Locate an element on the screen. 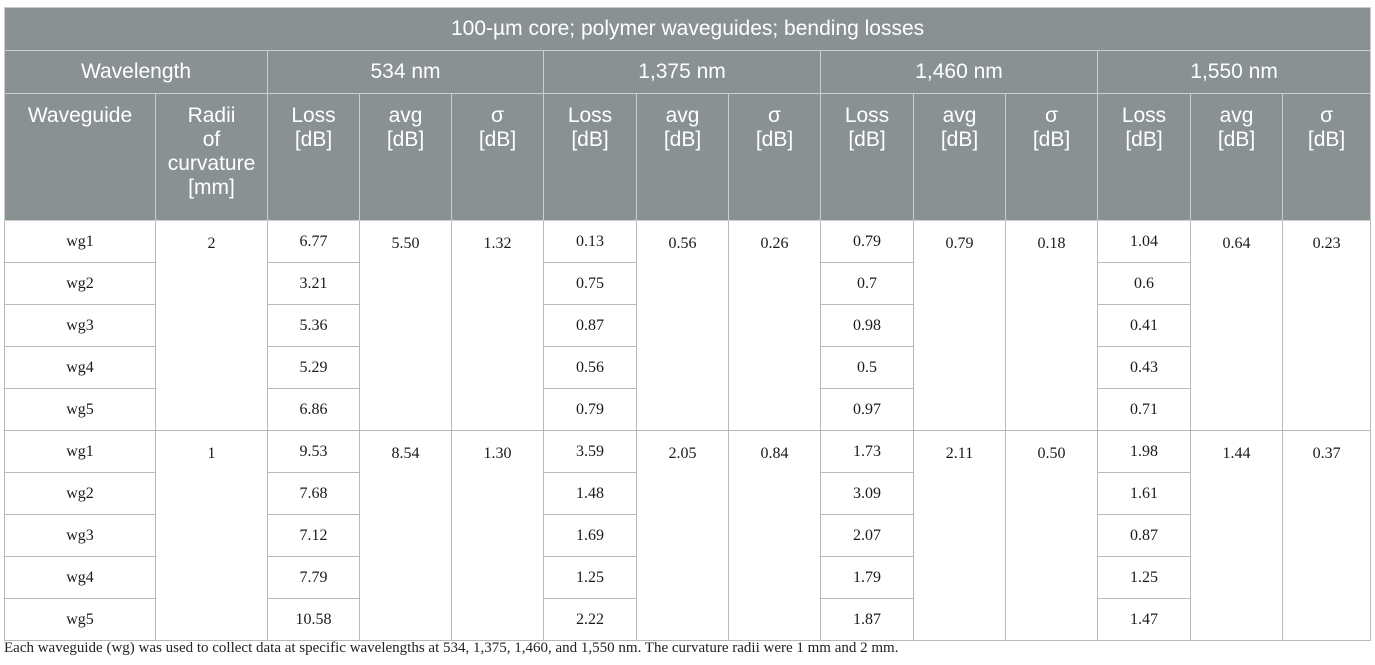 Image resolution: width=1375 pixels, height=665 pixels. loss-cell: 3.21 is located at coordinates (313, 283).